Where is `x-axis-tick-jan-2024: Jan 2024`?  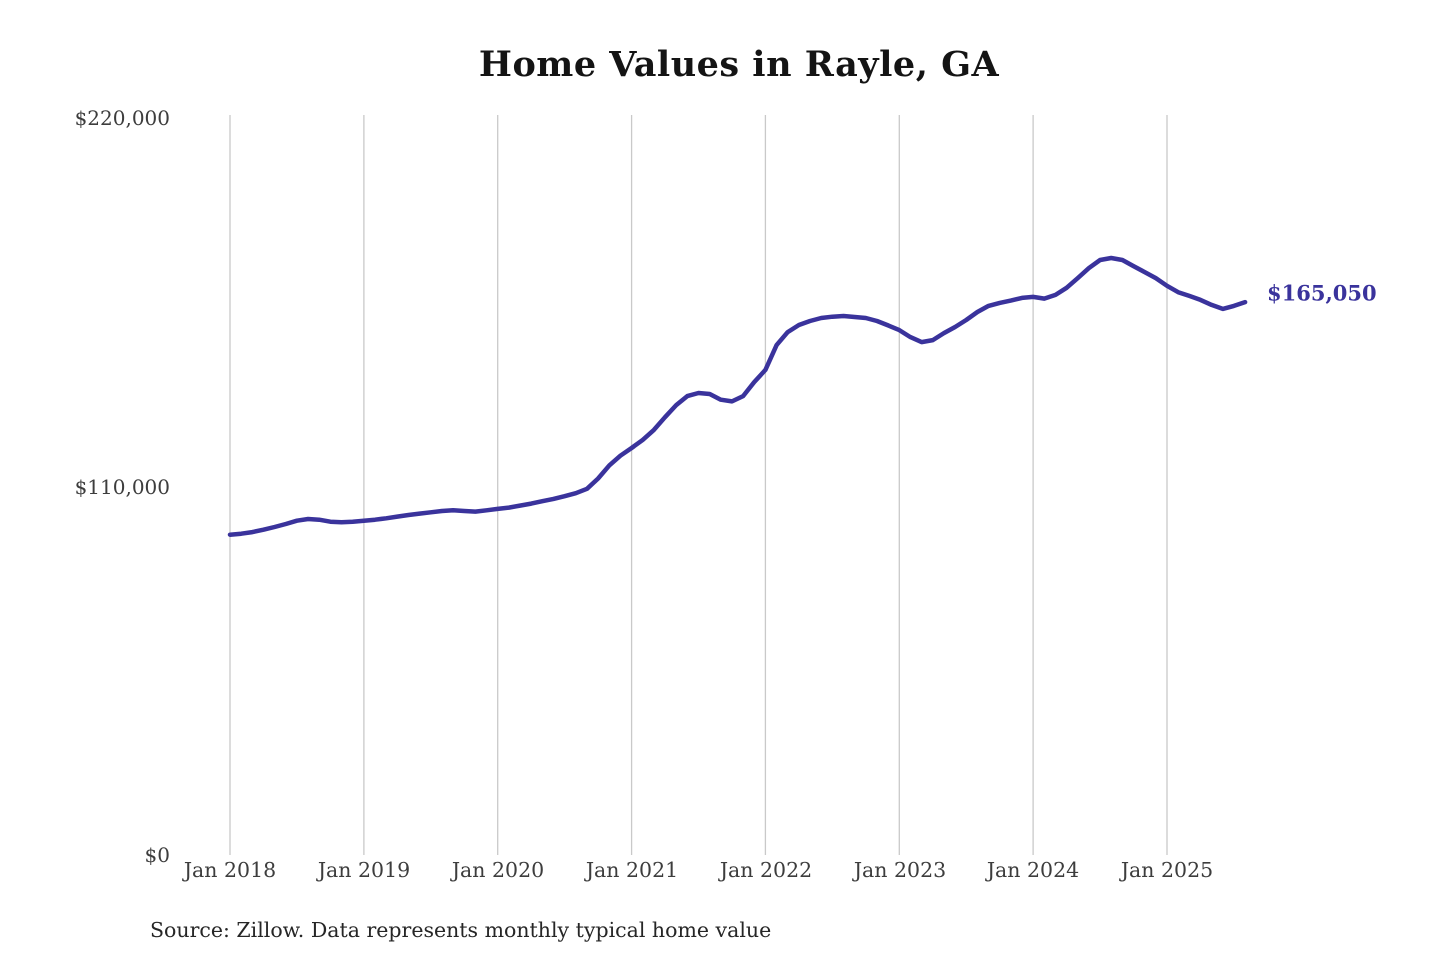 x-axis-tick-jan-2024: Jan 2024 is located at coordinates (1033, 870).